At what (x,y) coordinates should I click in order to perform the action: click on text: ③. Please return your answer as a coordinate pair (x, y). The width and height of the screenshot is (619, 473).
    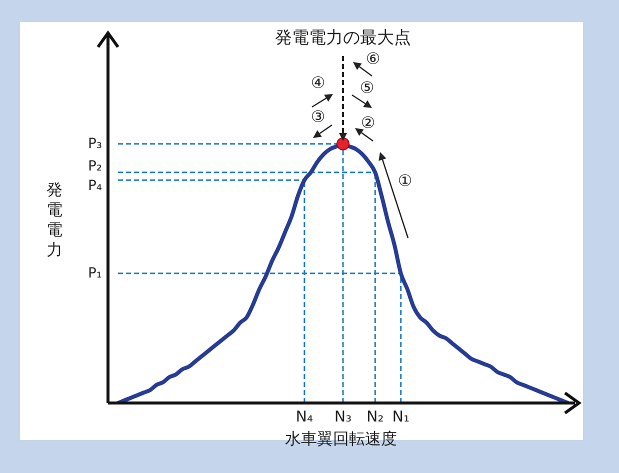
    Looking at the image, I should click on (318, 116).